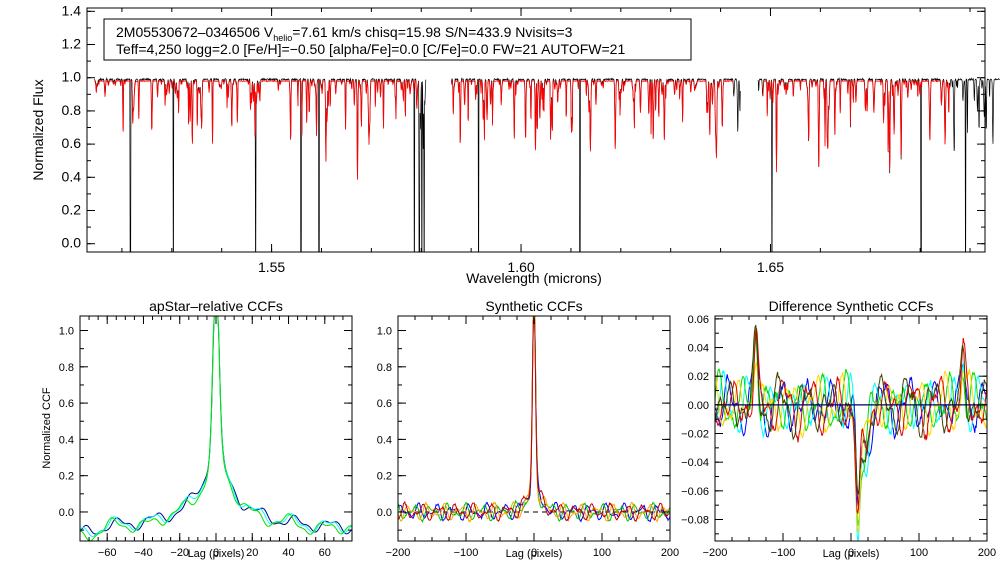 This screenshot has height=576, width=1008. What do you see at coordinates (72, 110) in the screenshot?
I see `spectrum-y-tick-label: 0.8` at bounding box center [72, 110].